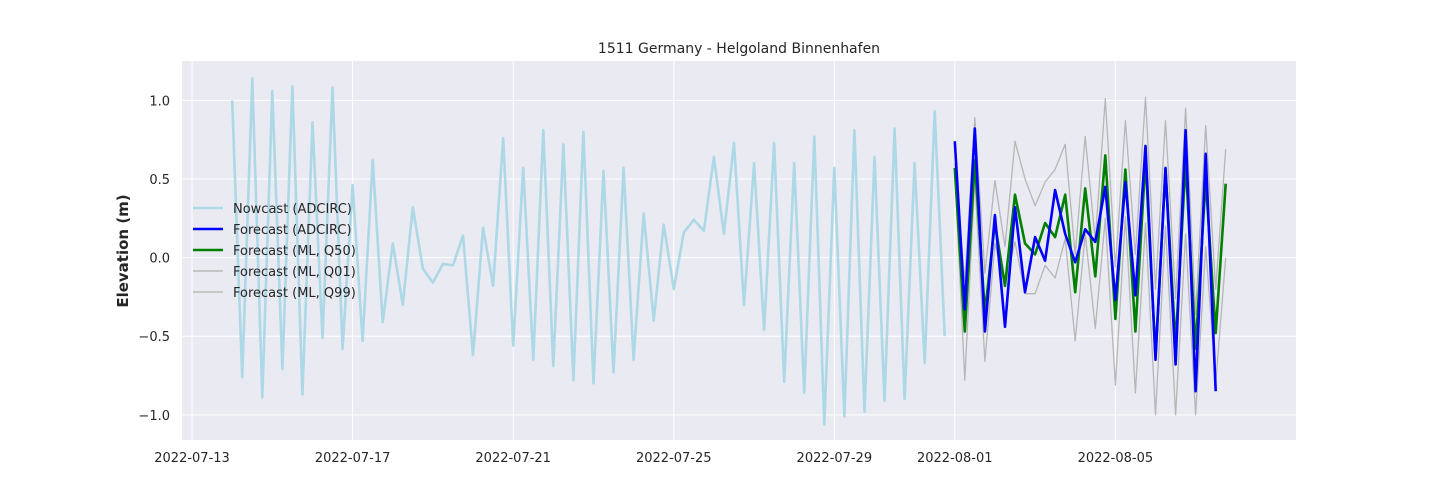 The height and width of the screenshot is (504, 1440). I want to click on x-tick-label: 2022-08-05, so click(1116, 458).